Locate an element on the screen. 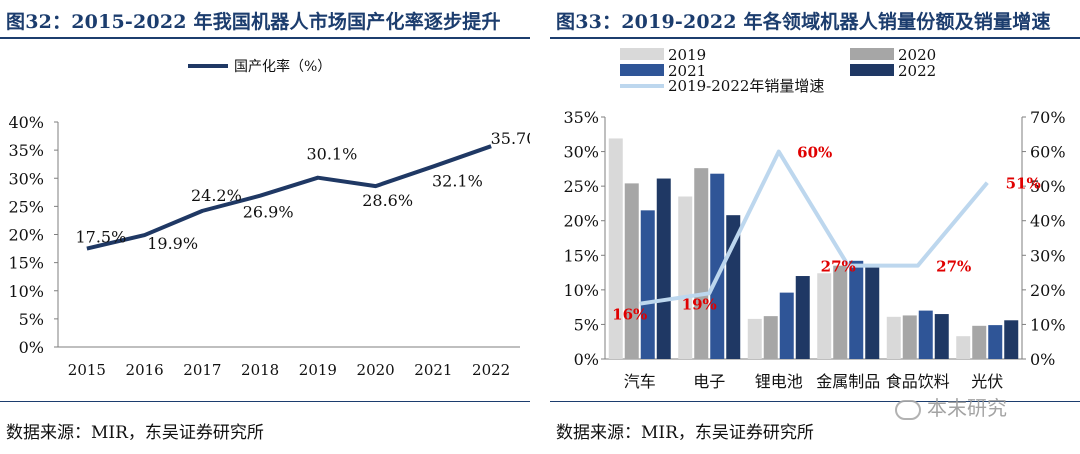  left-x-tick-label: 2020 is located at coordinates (376, 370).